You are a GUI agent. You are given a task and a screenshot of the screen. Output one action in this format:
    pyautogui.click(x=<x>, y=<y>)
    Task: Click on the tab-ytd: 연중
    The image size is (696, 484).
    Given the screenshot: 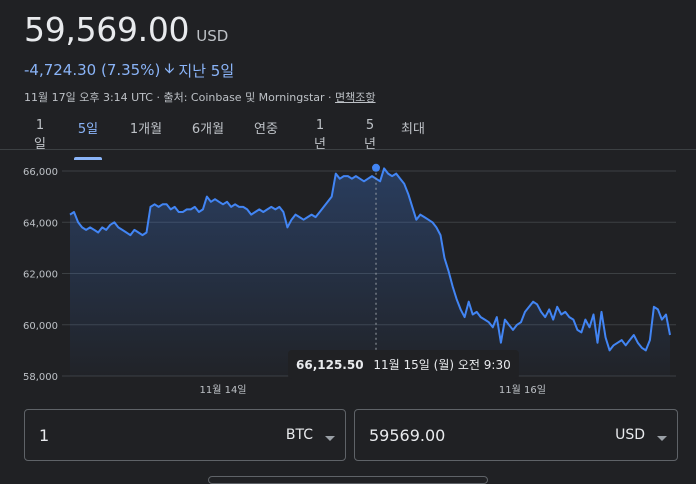 What is the action you would take?
    pyautogui.click(x=266, y=129)
    